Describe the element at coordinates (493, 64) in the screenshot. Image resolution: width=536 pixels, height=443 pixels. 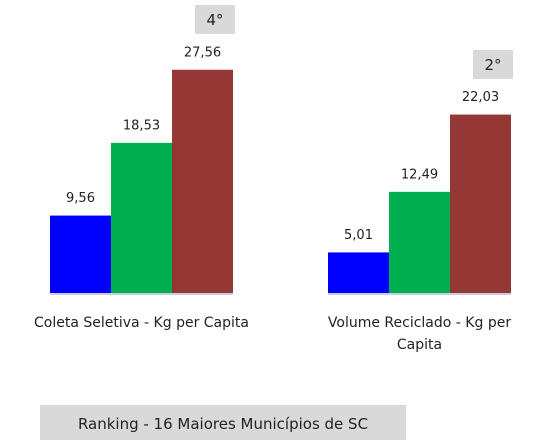
I see `ranking-badge: 2°` at that location.